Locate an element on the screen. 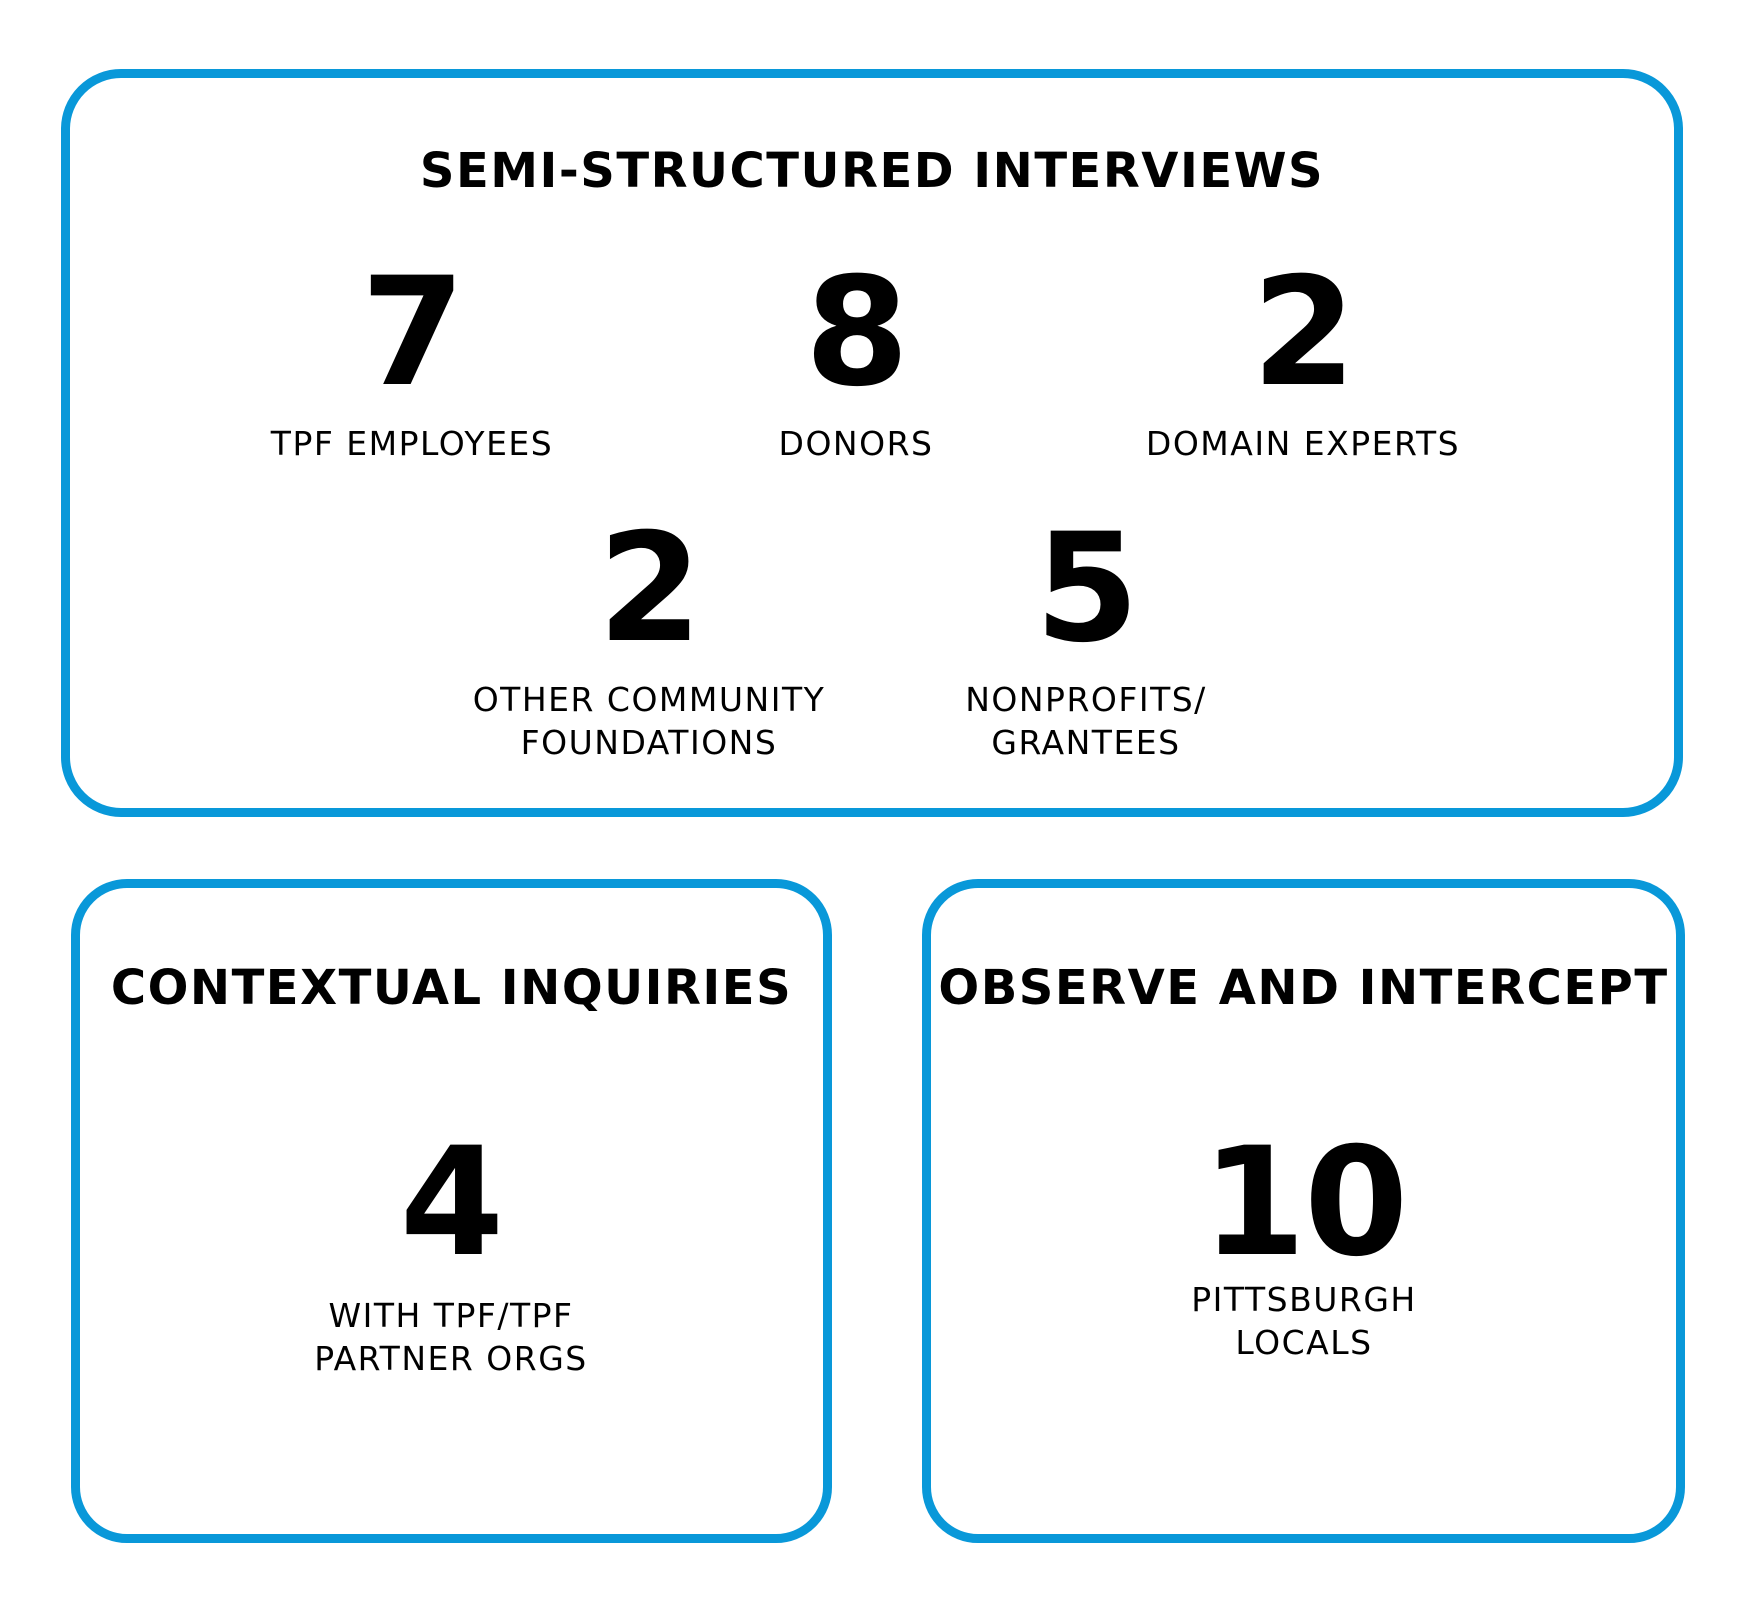 The image size is (1746, 1614). stat-value: 8 is located at coordinates (856, 333).